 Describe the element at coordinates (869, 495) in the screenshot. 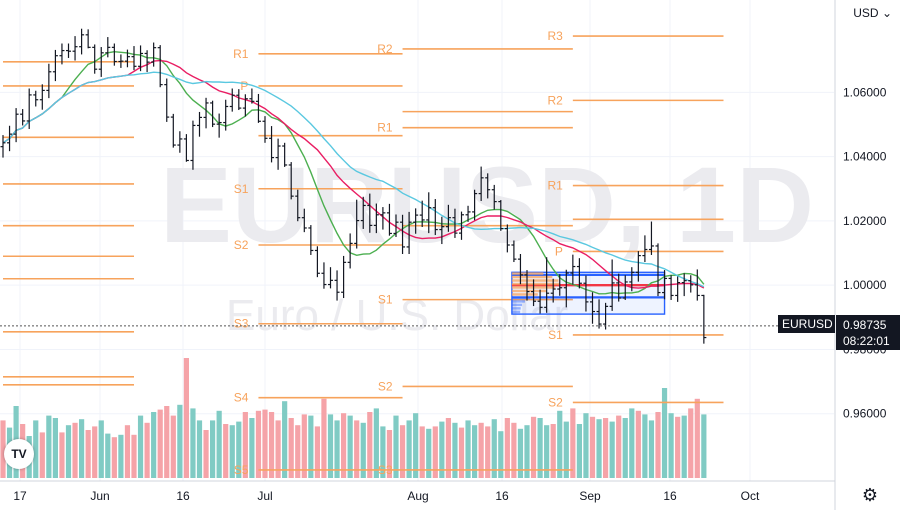

I see `gear-icon: ⚙` at that location.